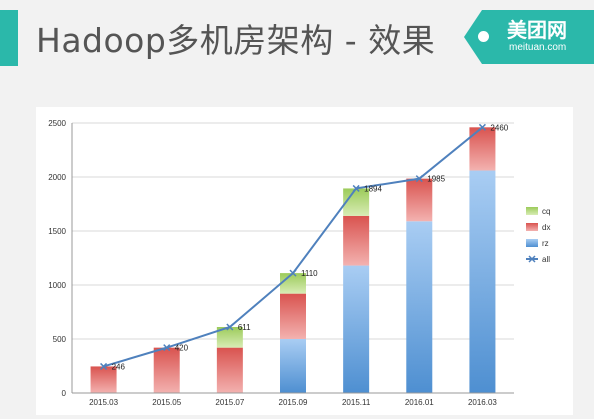  Describe the element at coordinates (166, 402) in the screenshot. I see `x-tick-label: 2015.05` at that location.